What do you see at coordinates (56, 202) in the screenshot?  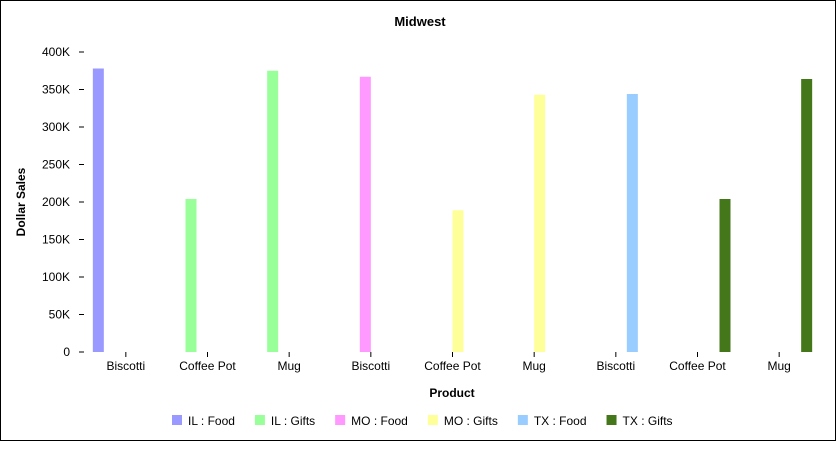 I see `y-tick-label: 200K` at bounding box center [56, 202].